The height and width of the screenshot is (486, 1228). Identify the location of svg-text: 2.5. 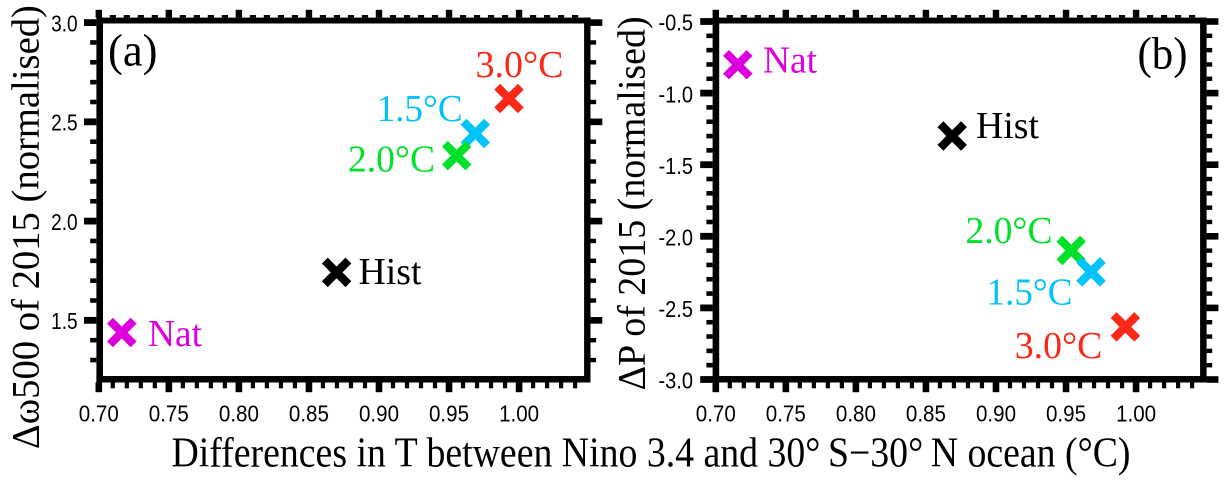
(64, 123).